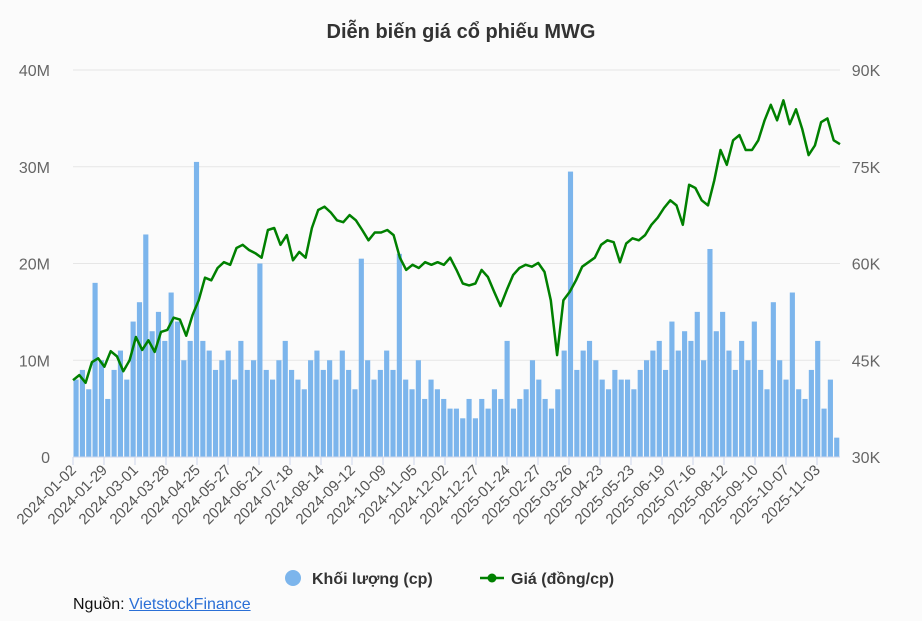  Describe the element at coordinates (866, 168) in the screenshot. I see `y-right-tick-label: 75K` at that location.